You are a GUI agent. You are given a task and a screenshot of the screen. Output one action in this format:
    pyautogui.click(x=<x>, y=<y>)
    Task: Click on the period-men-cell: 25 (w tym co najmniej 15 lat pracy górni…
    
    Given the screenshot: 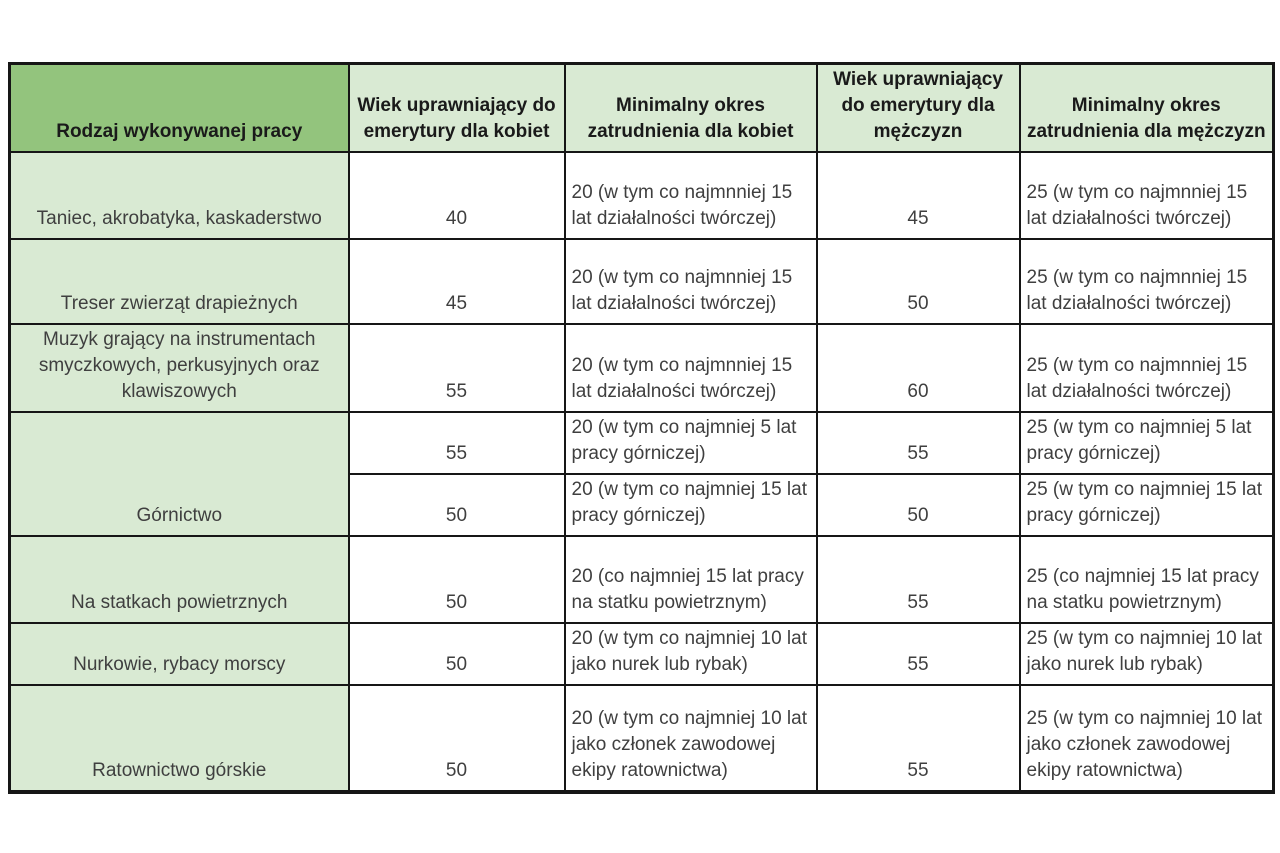 What is the action you would take?
    pyautogui.click(x=1146, y=505)
    